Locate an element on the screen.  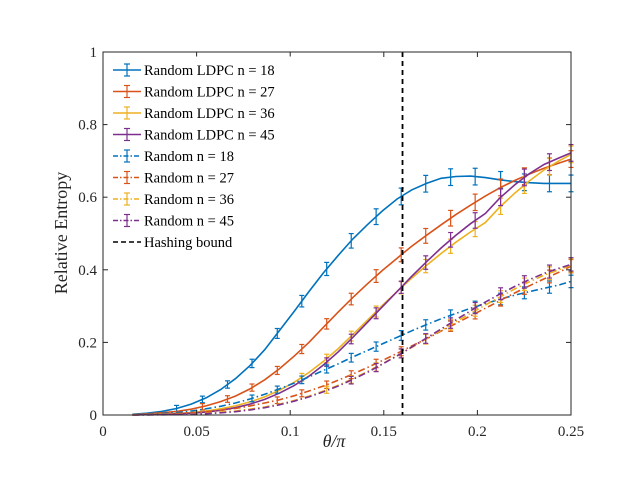
legend-entry: Random n = 27 is located at coordinates (173, 179).